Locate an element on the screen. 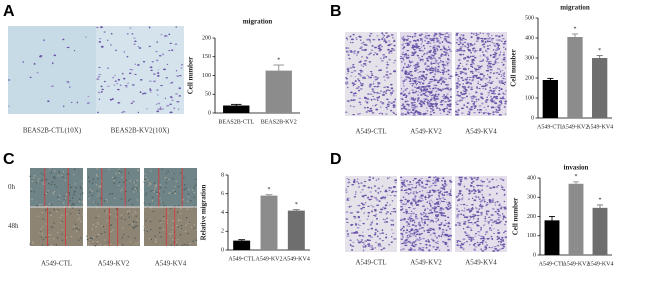  row-label: 48h is located at coordinates (13, 226).